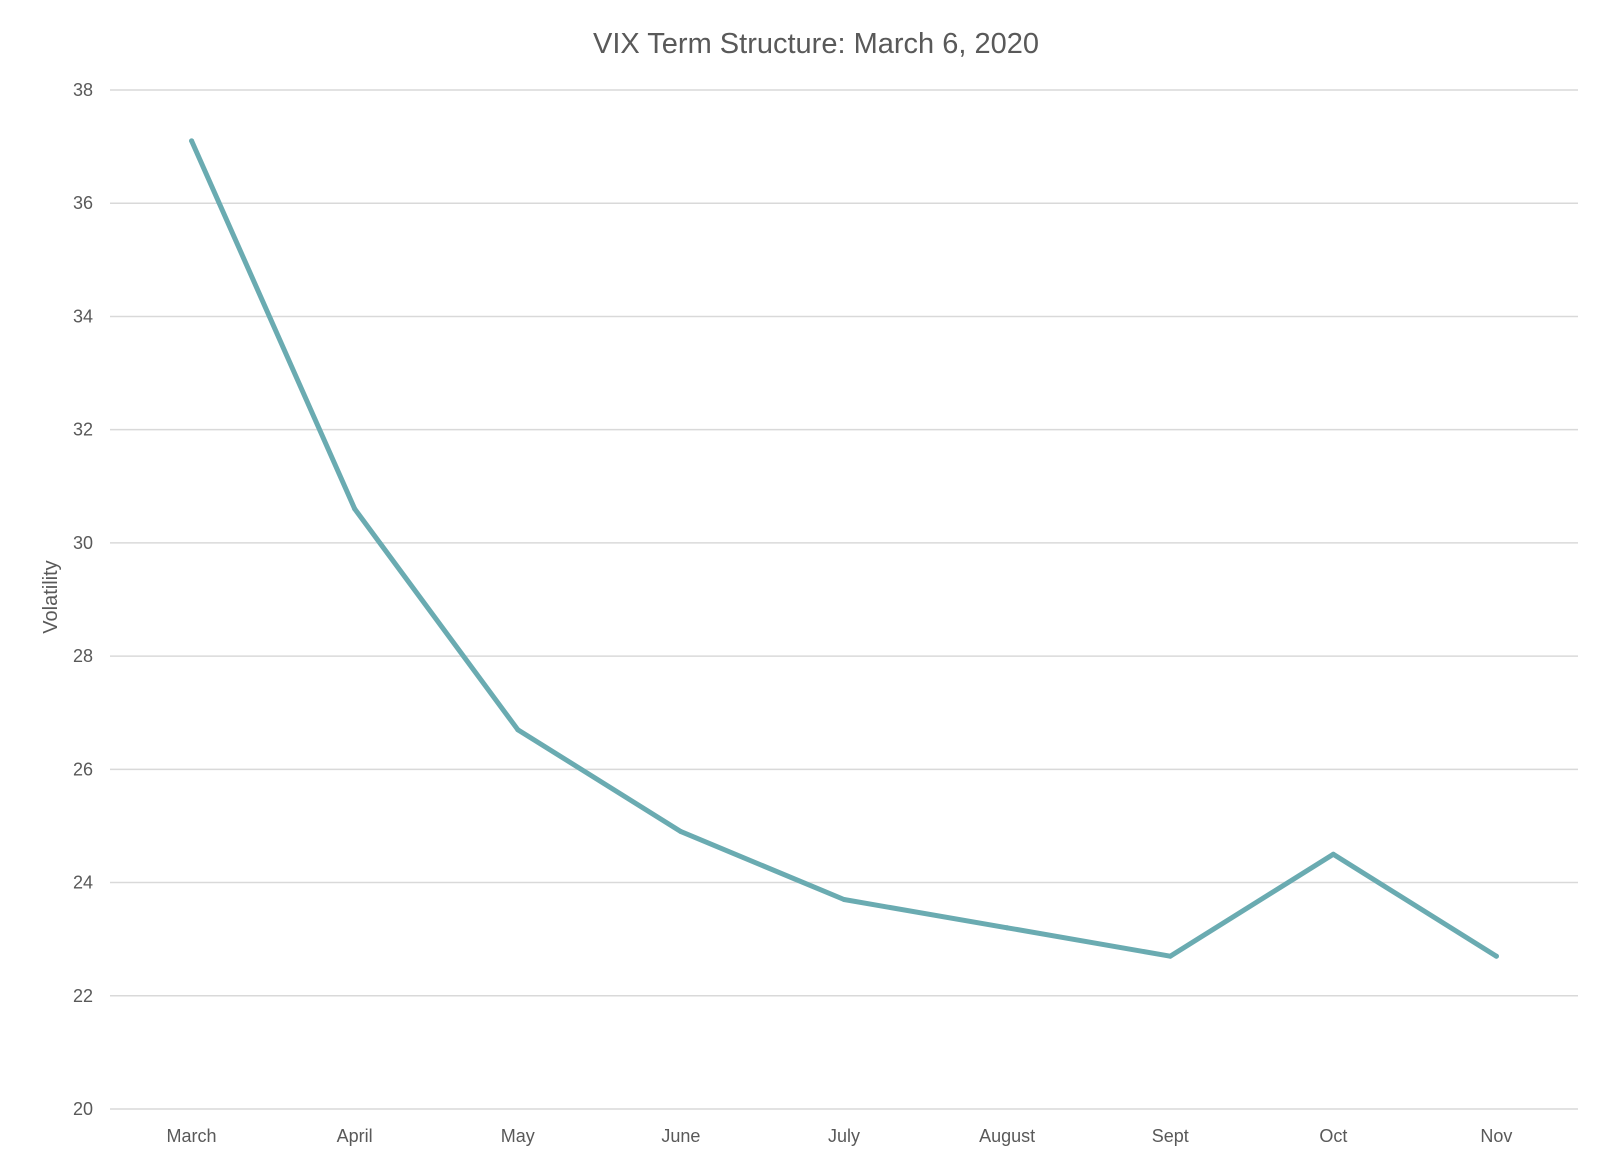 This screenshot has width=1604, height=1158. I want to click on data-point-may, so click(518, 730).